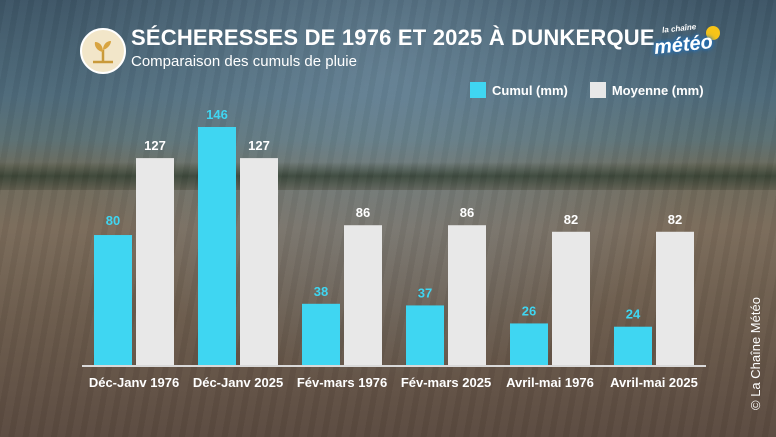 The height and width of the screenshot is (437, 776). I want to click on copyright-credit: © La Chaîne Météo, so click(755, 353).